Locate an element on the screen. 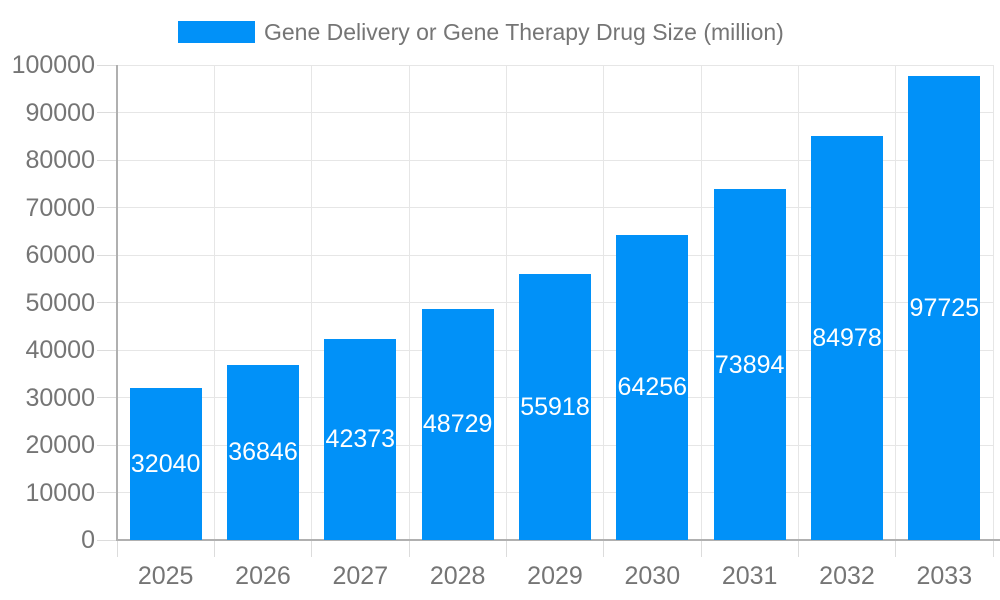 The width and height of the screenshot is (1000, 600). bar-value-label: 48729 is located at coordinates (457, 424).